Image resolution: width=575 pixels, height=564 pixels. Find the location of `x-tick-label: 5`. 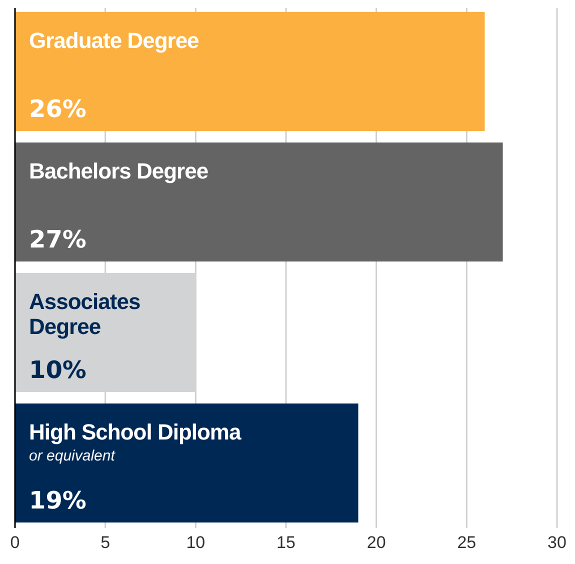

x-tick-label: 5 is located at coordinates (105, 542).